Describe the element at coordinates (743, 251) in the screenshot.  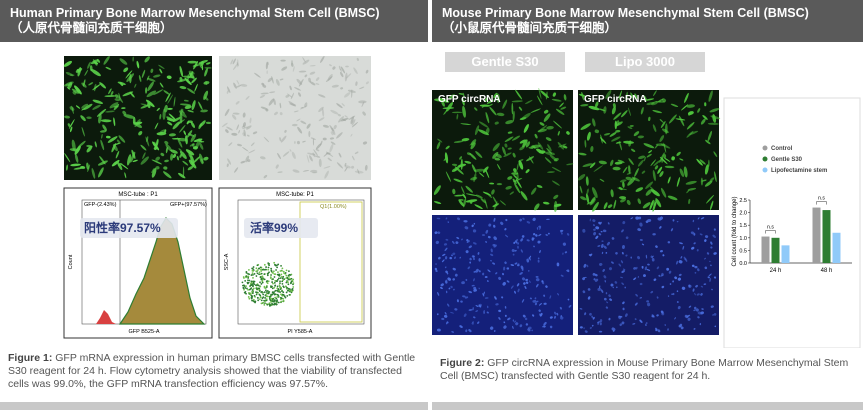
I see `y-tick-label: 0.5` at that location.